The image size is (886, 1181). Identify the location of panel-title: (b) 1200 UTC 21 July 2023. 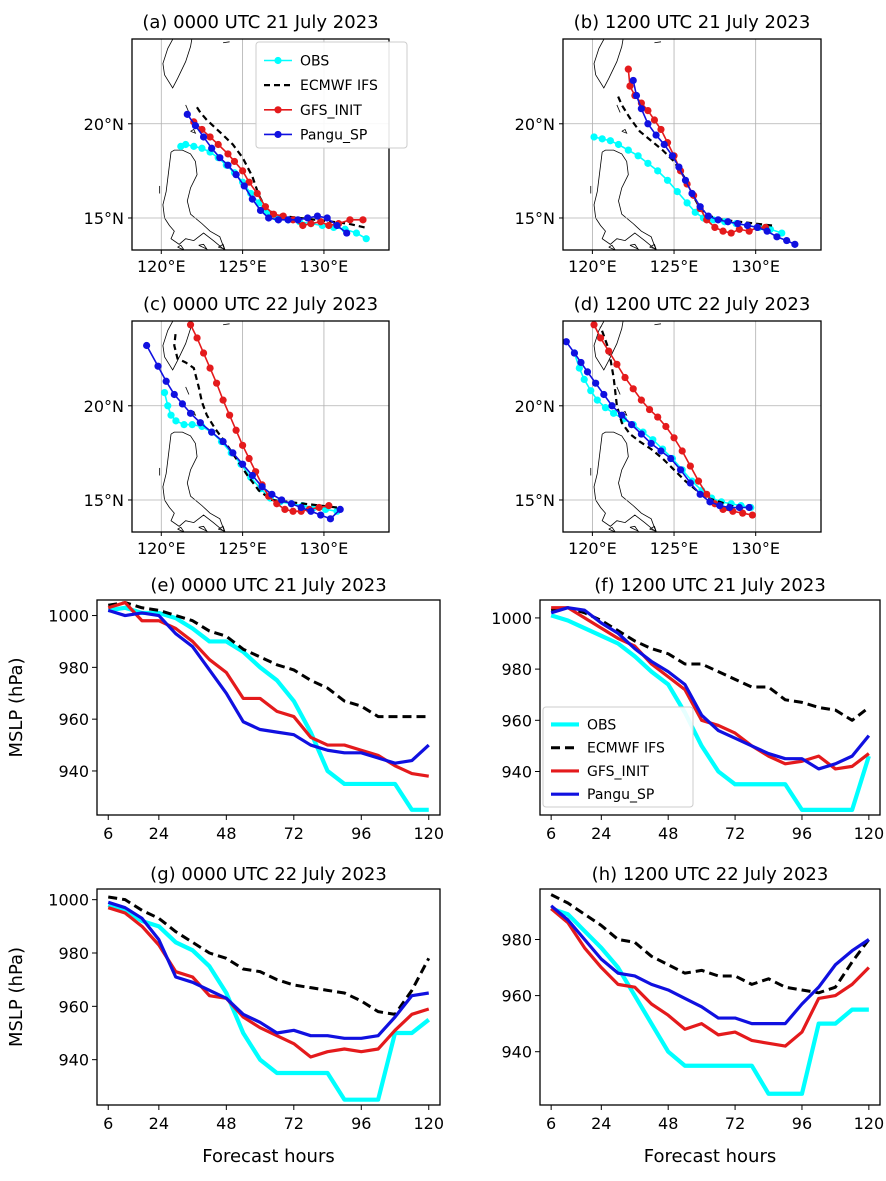
(692, 22).